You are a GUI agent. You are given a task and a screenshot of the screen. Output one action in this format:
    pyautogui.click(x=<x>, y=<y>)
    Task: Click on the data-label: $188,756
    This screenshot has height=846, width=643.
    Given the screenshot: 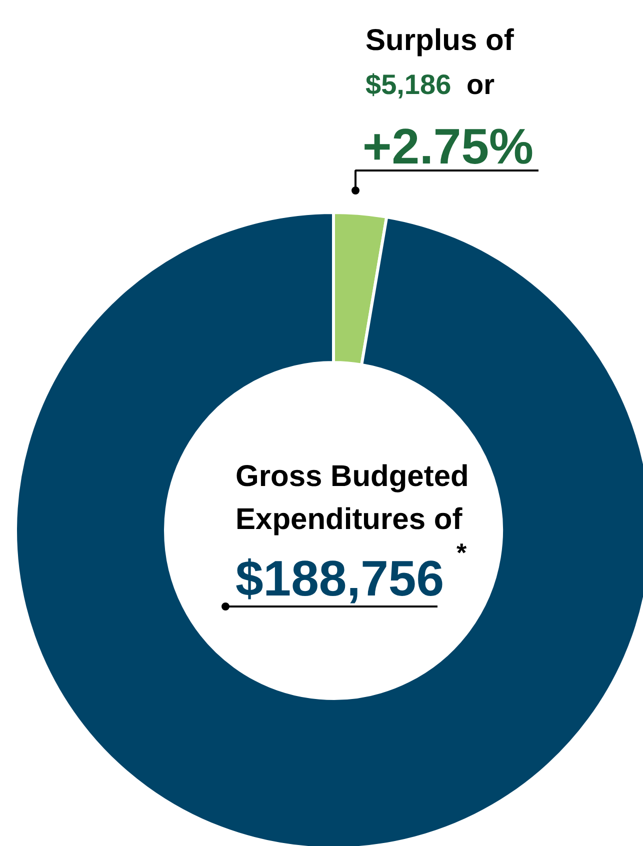 What is the action you would take?
    pyautogui.click(x=340, y=578)
    